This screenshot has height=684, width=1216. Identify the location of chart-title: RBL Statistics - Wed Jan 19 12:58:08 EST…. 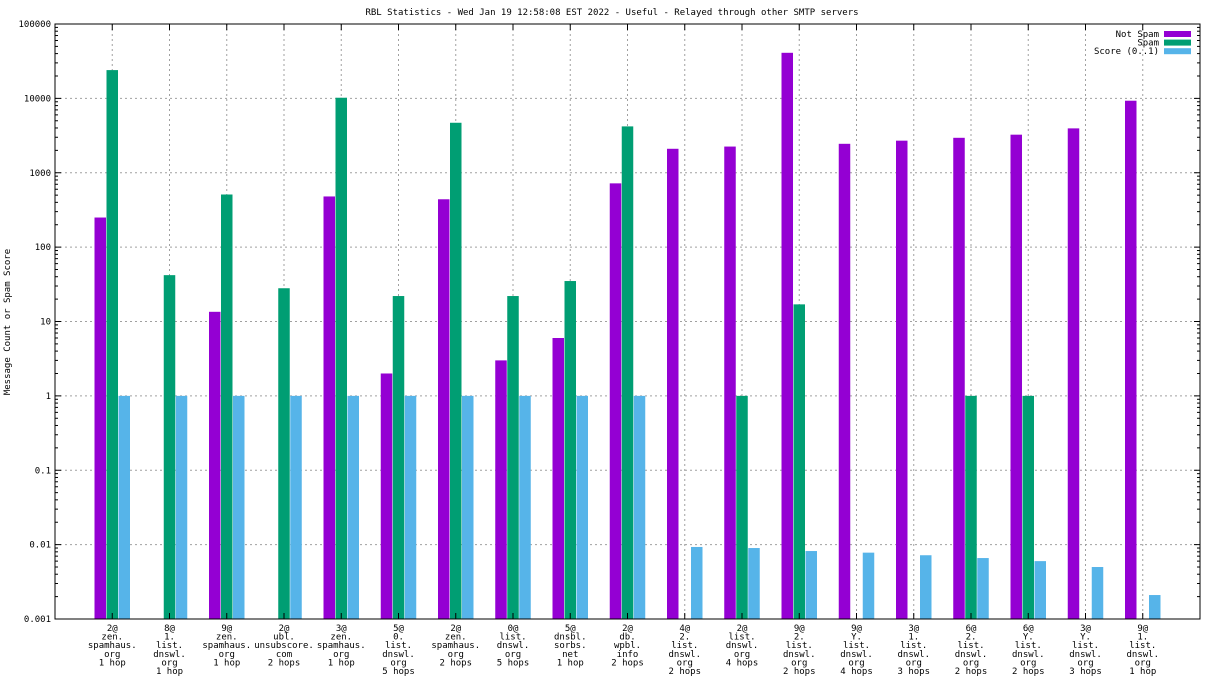
(611, 13).